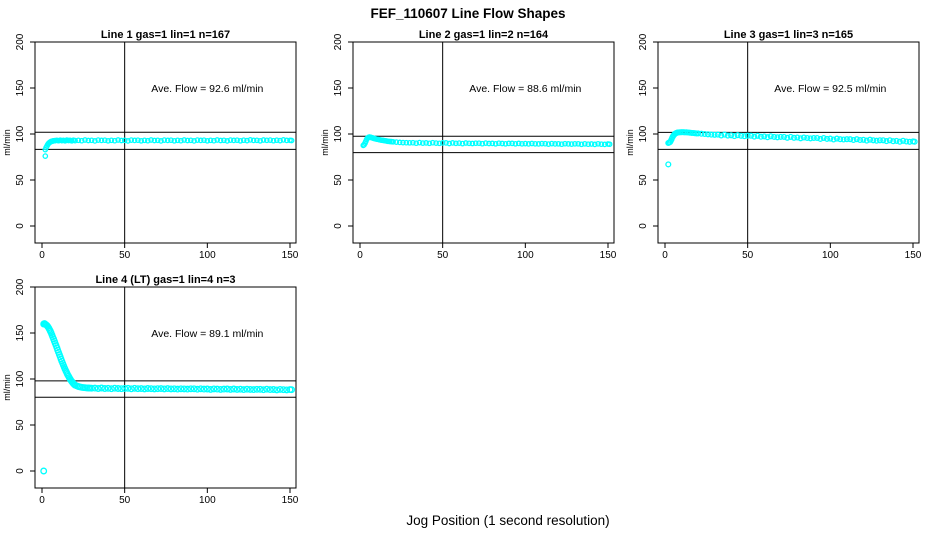  Describe the element at coordinates (343, 131) in the screenshot. I see `y-axis: 0 50 100 150 200` at that location.